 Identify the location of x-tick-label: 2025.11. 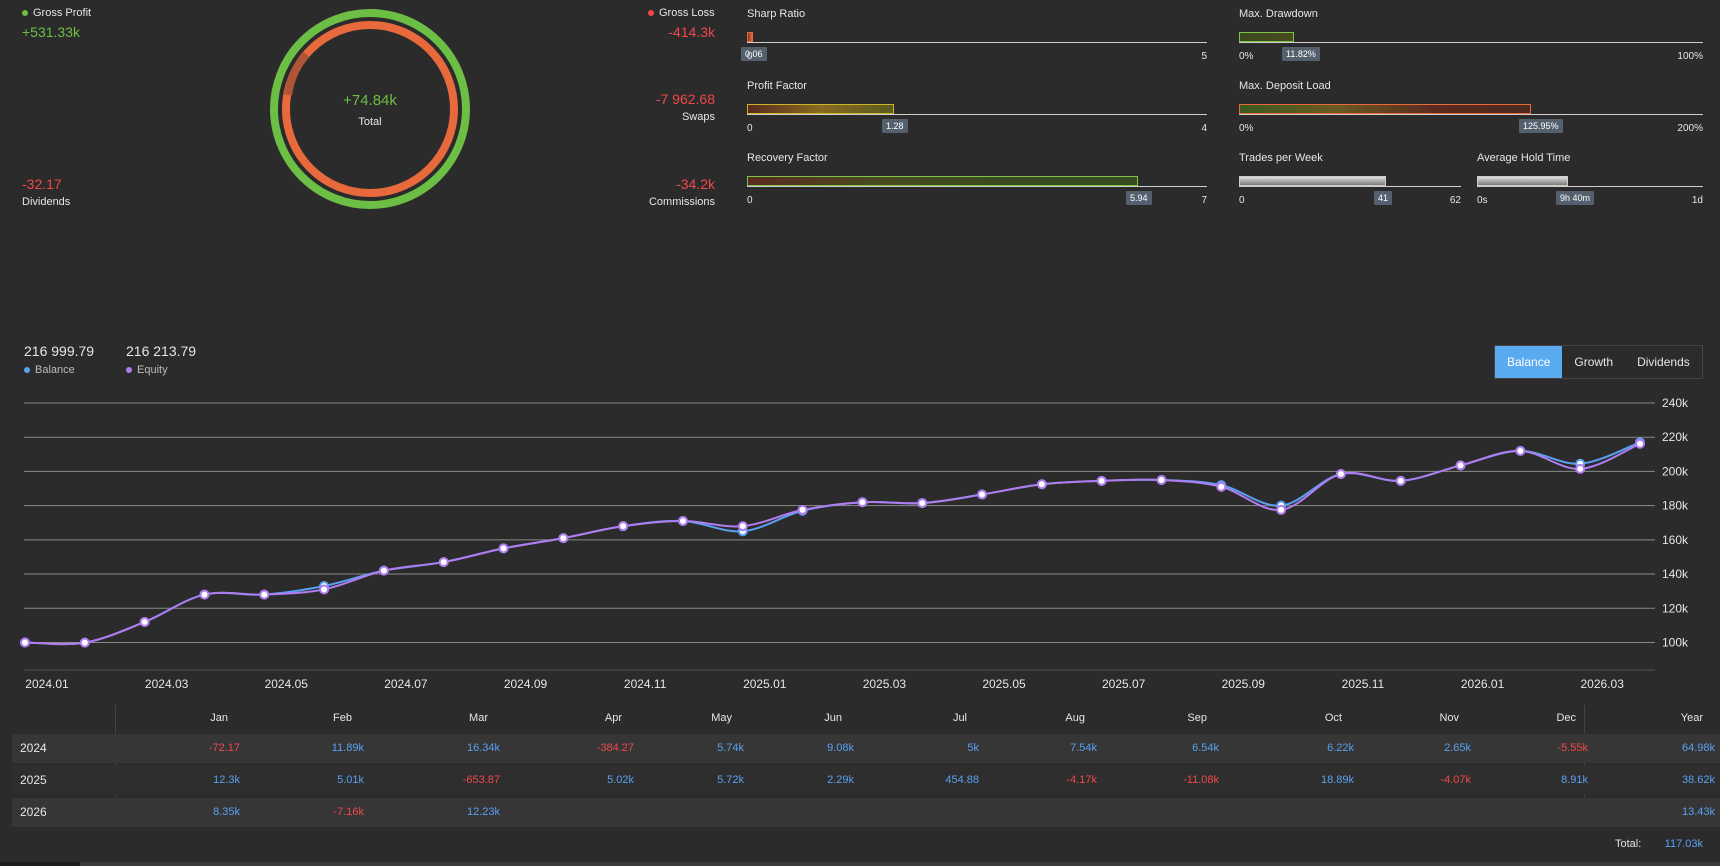
(1363, 684).